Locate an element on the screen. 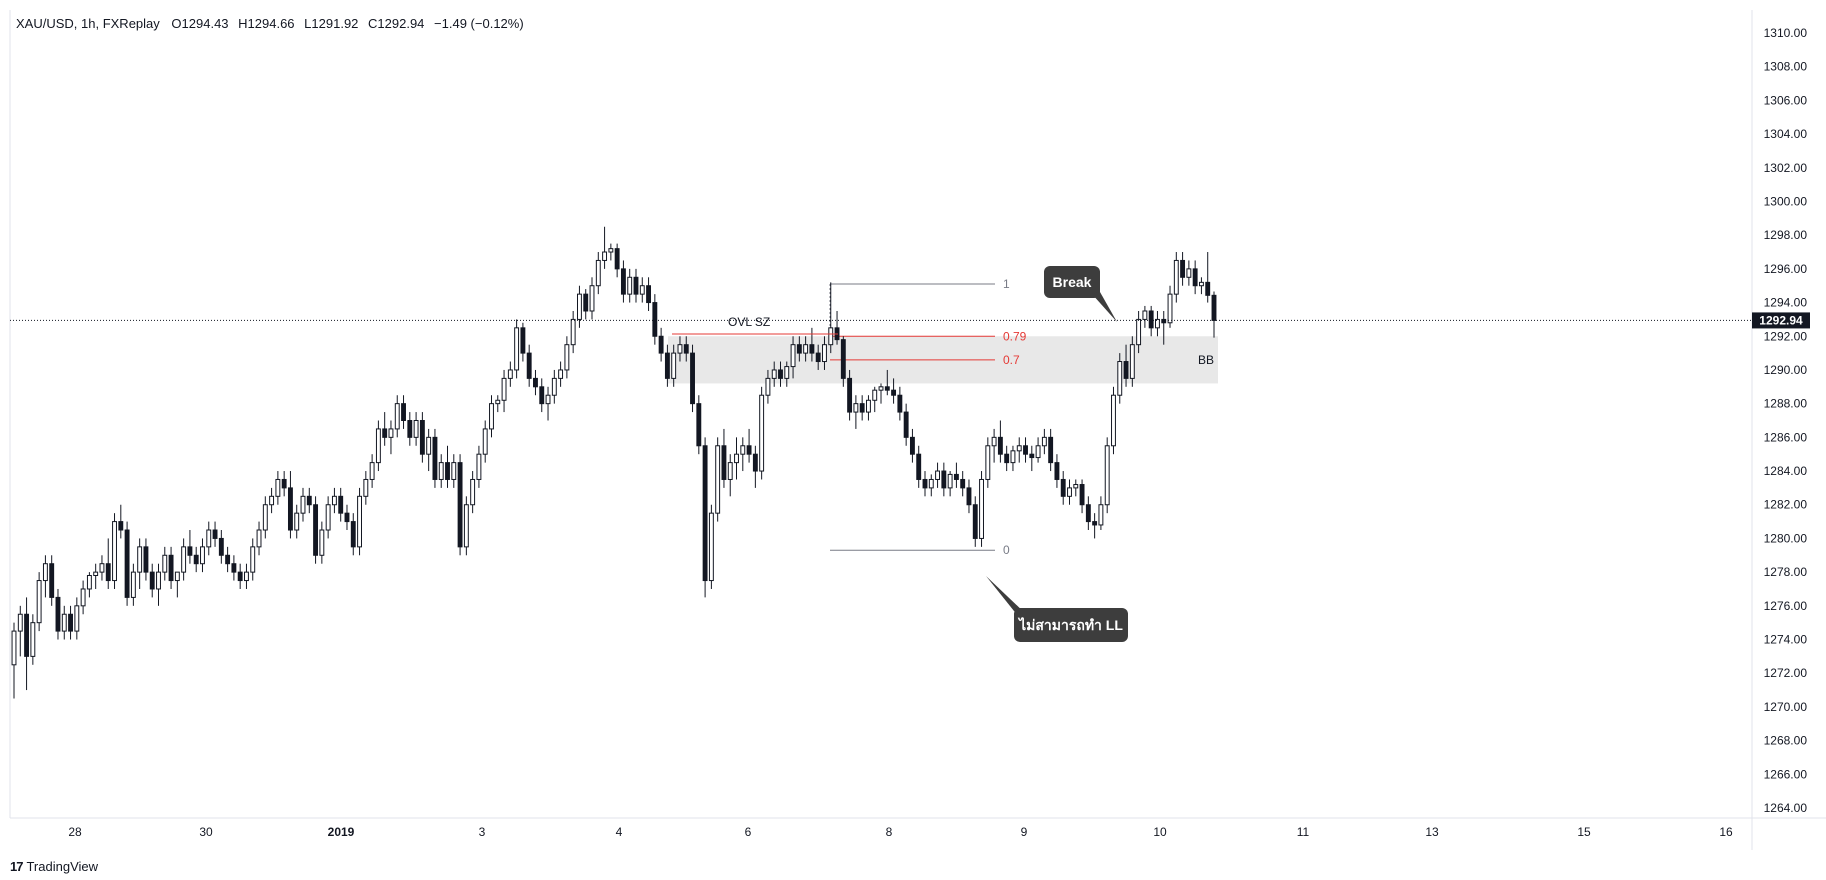  time-tick-label: 15 is located at coordinates (1584, 832).